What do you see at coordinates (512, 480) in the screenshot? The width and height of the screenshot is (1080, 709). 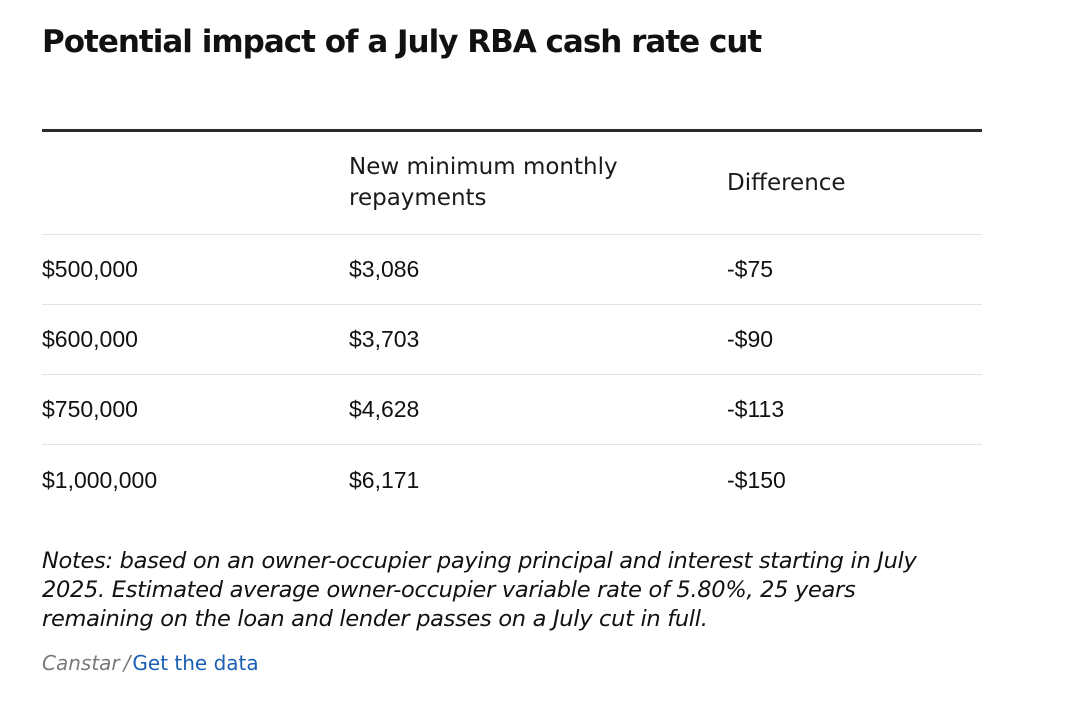 I see `table-row: $1,000,000 $6,171 -$150` at bounding box center [512, 480].